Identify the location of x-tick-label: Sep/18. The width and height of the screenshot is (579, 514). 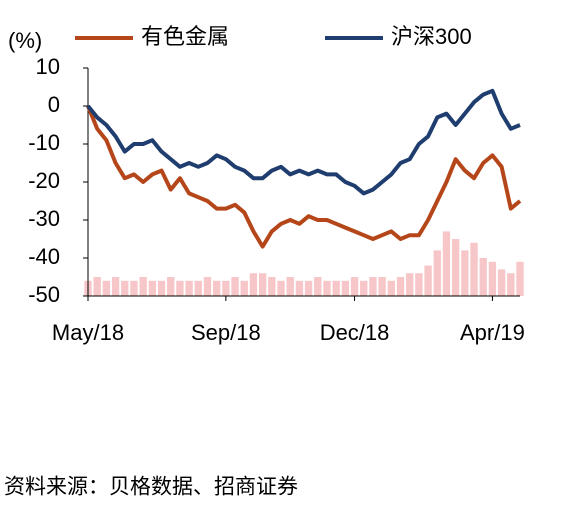
(226, 332).